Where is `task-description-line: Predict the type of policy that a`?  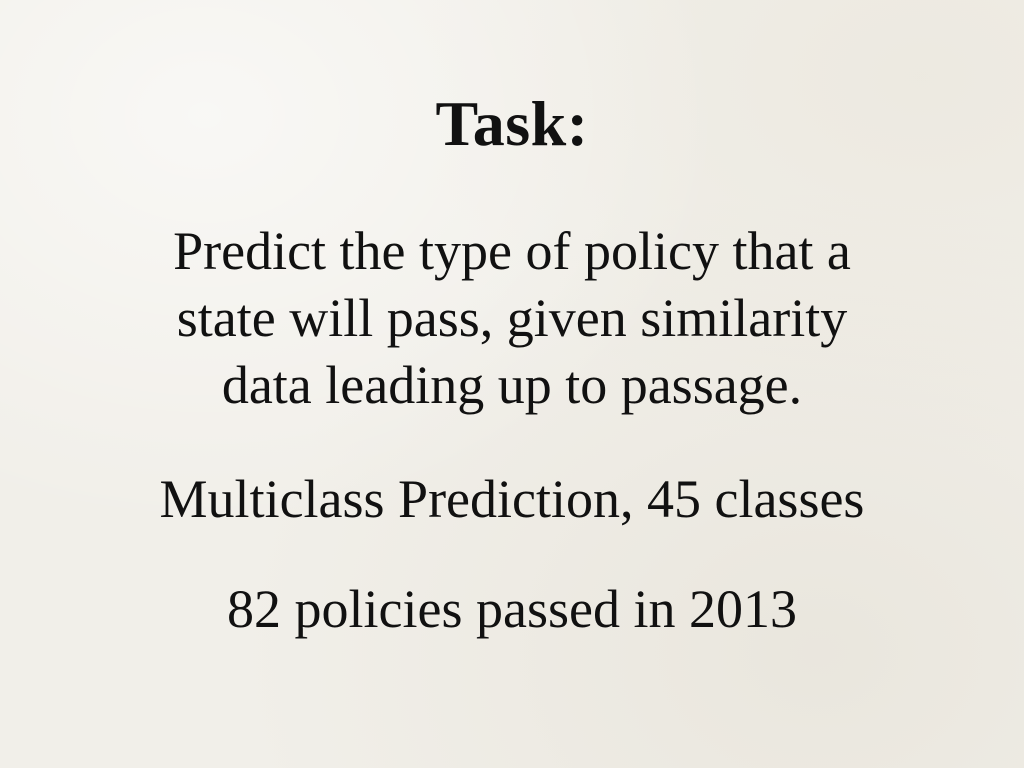 task-description-line: Predict the type of policy that a is located at coordinates (512, 251).